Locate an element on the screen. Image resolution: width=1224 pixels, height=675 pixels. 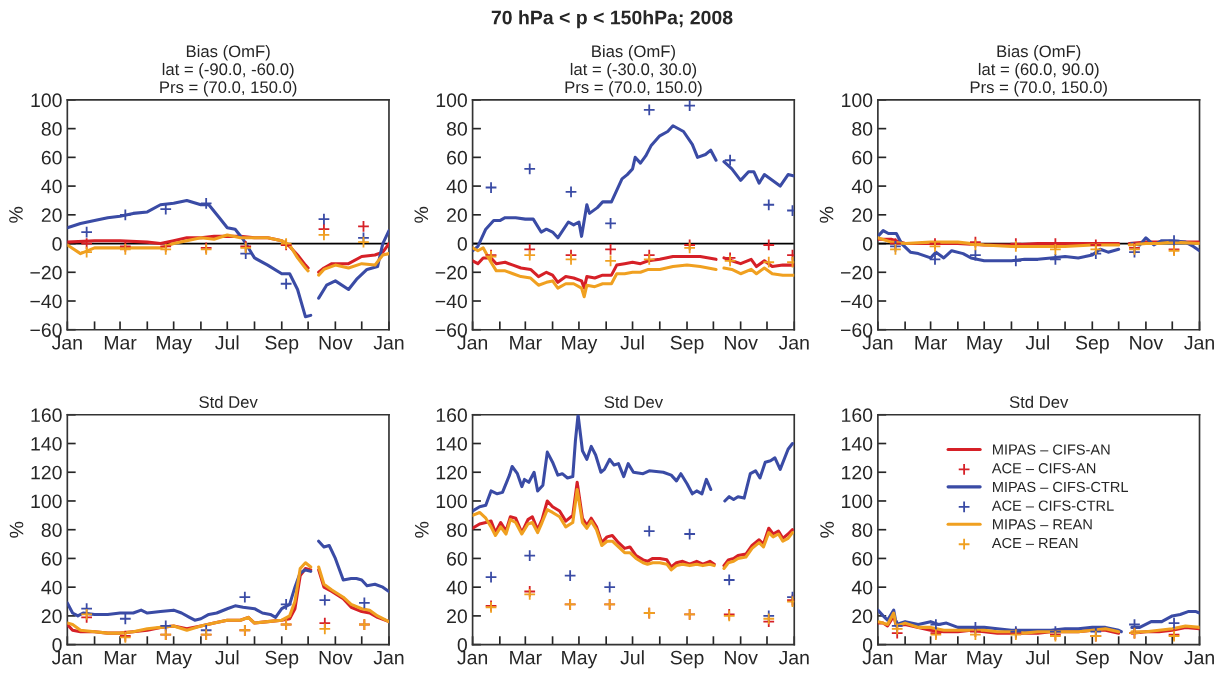
text: 70 hPa < p < 150hPa; 2008 is located at coordinates (612, 19).